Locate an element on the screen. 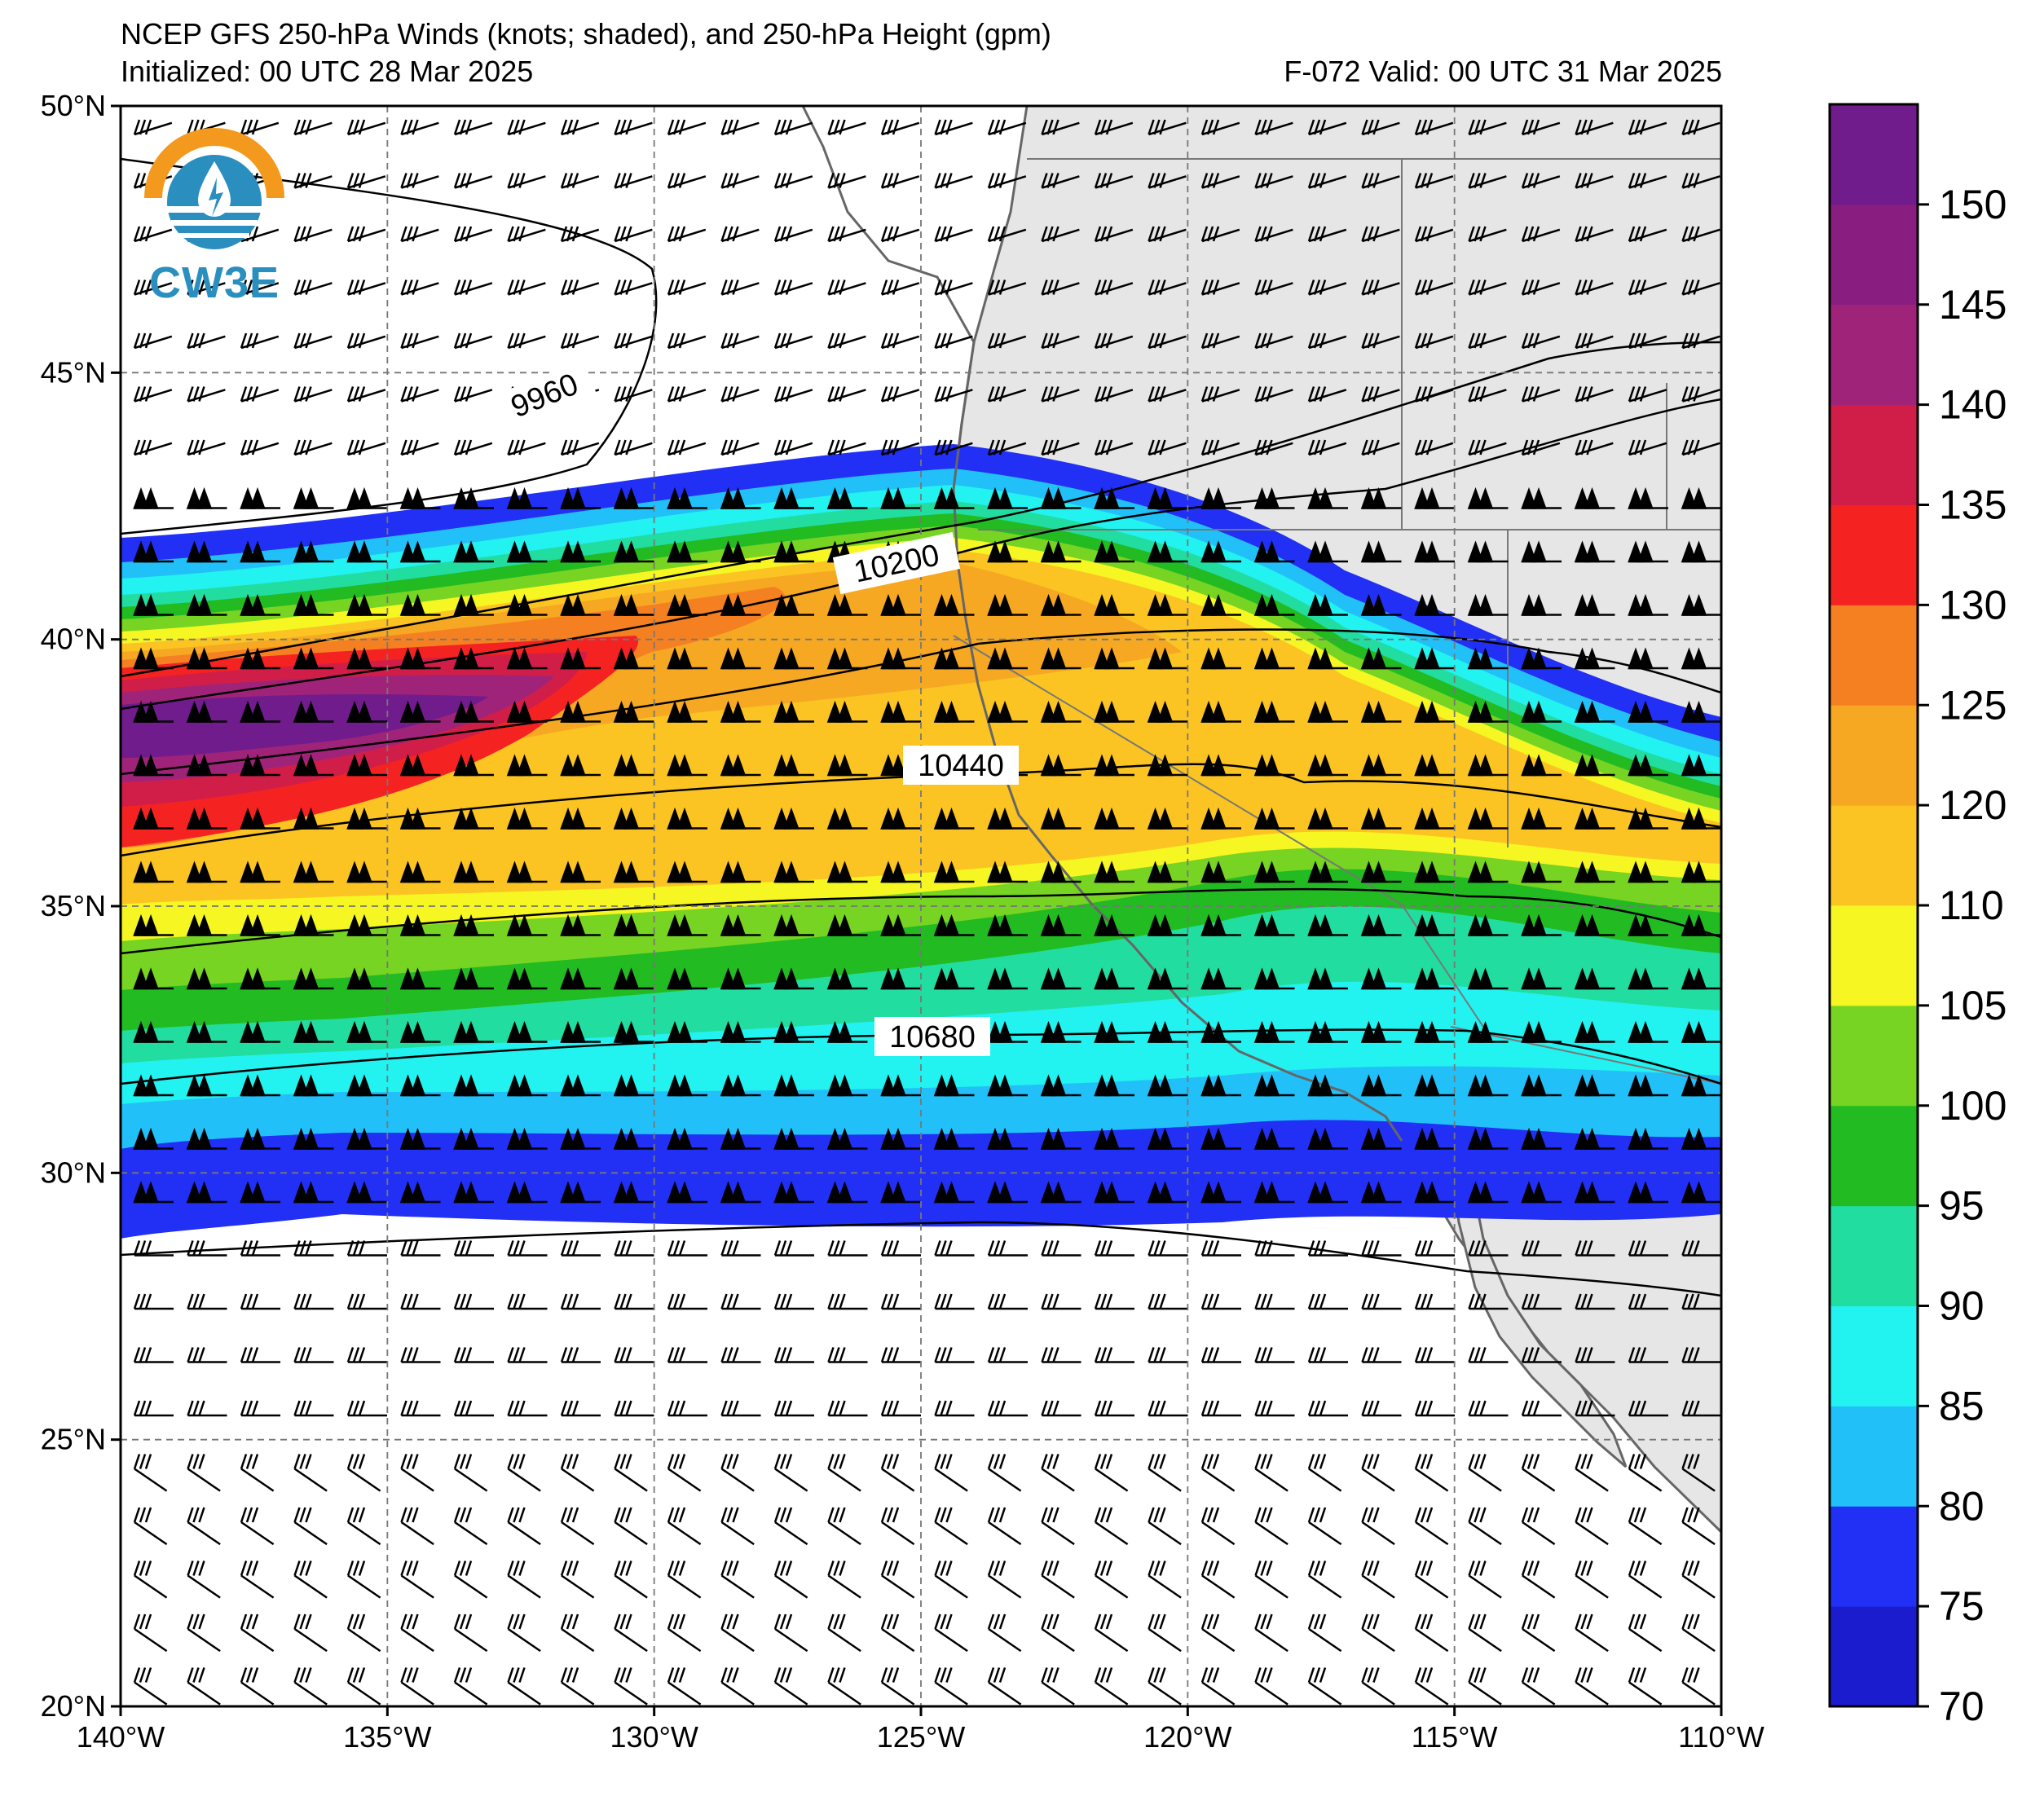  colorbar-tick-label: 125 is located at coordinates (1973, 705).